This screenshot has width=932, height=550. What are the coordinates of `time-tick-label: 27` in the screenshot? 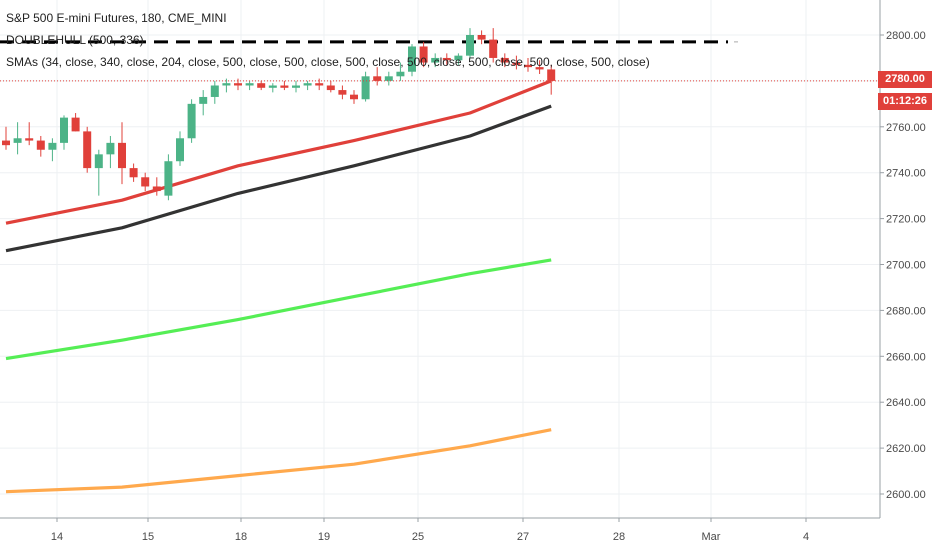 It's located at (523, 537).